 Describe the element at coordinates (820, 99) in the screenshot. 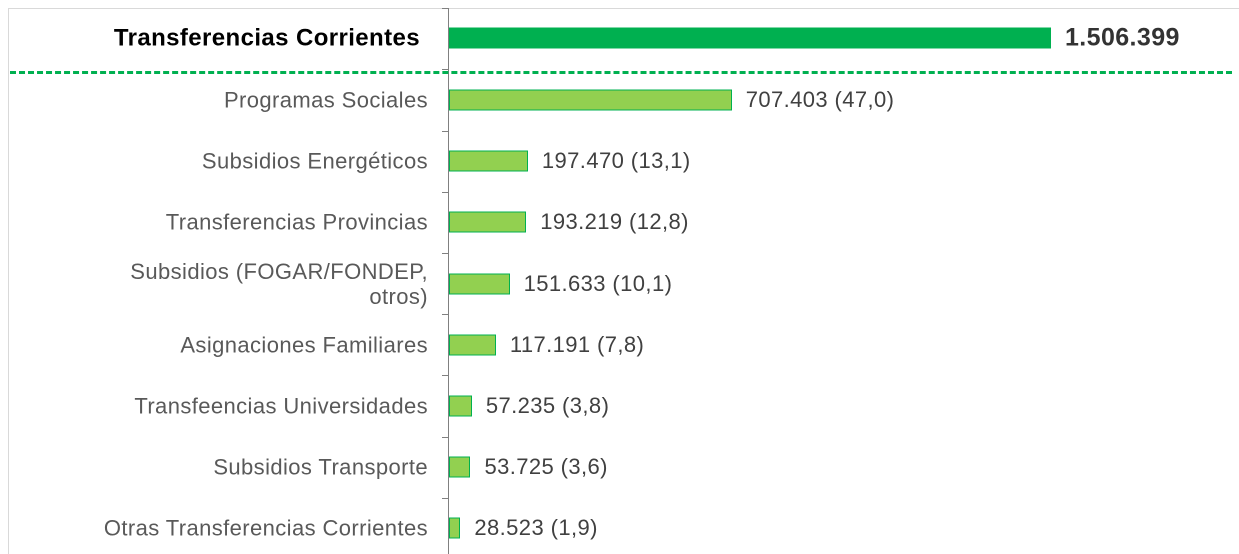

I see `value-label: 707.403 (47,0)` at that location.